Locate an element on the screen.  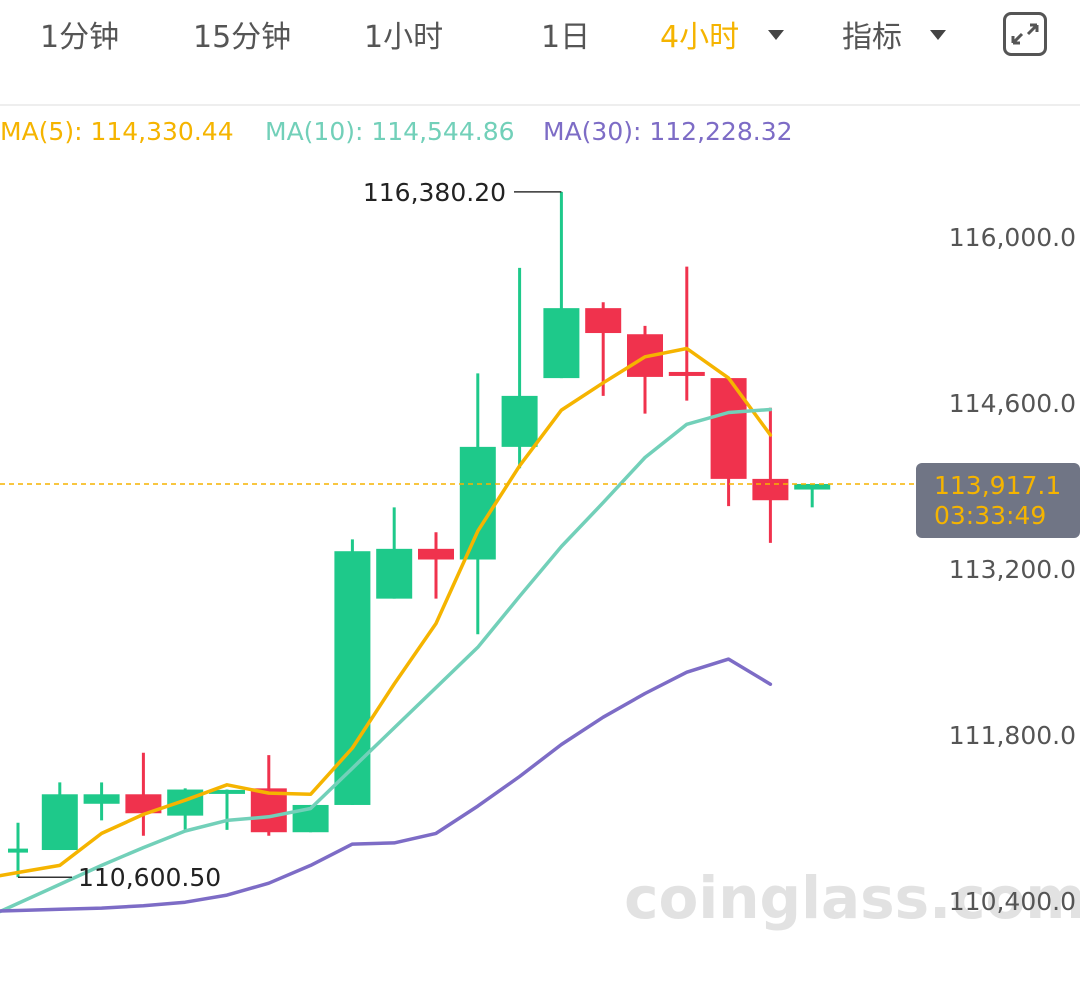
current-price-tag: 113,917.1 03:33:49 is located at coordinates (998, 500).